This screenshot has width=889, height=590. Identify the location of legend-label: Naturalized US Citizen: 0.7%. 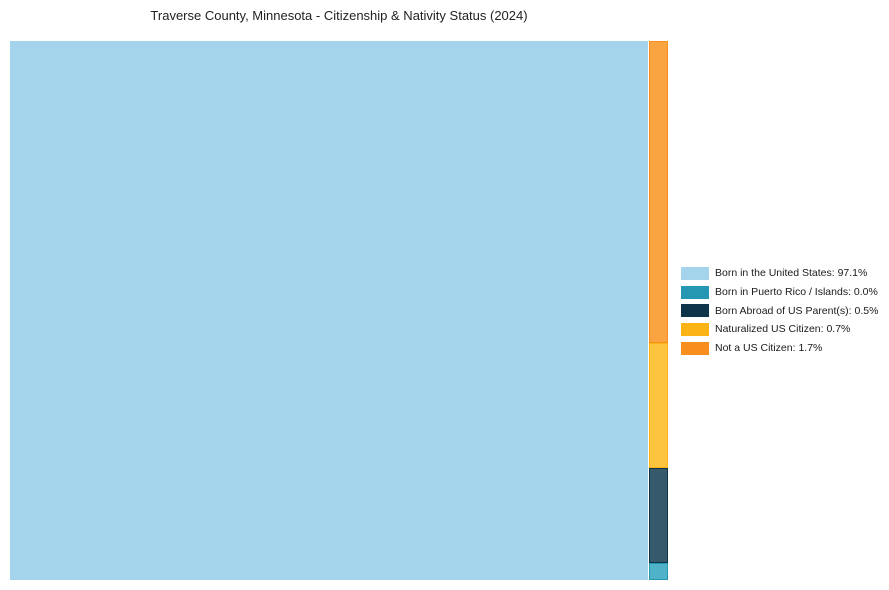
(783, 329).